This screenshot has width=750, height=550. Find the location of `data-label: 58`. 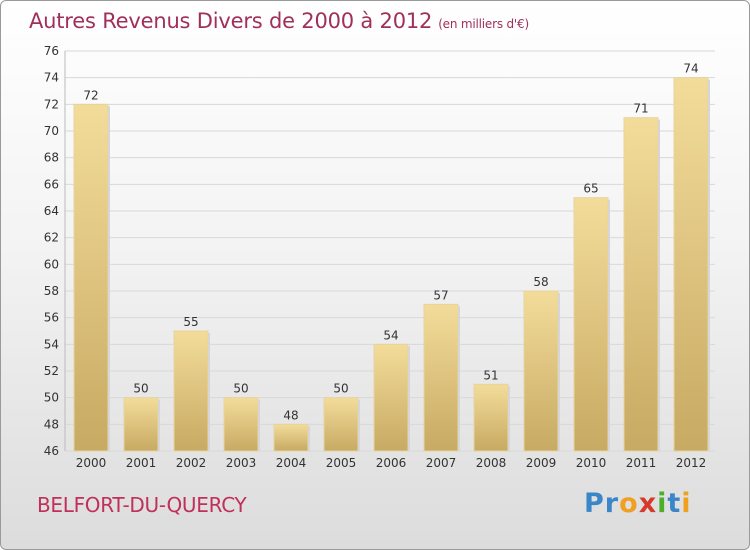

data-label: 58 is located at coordinates (540, 282).